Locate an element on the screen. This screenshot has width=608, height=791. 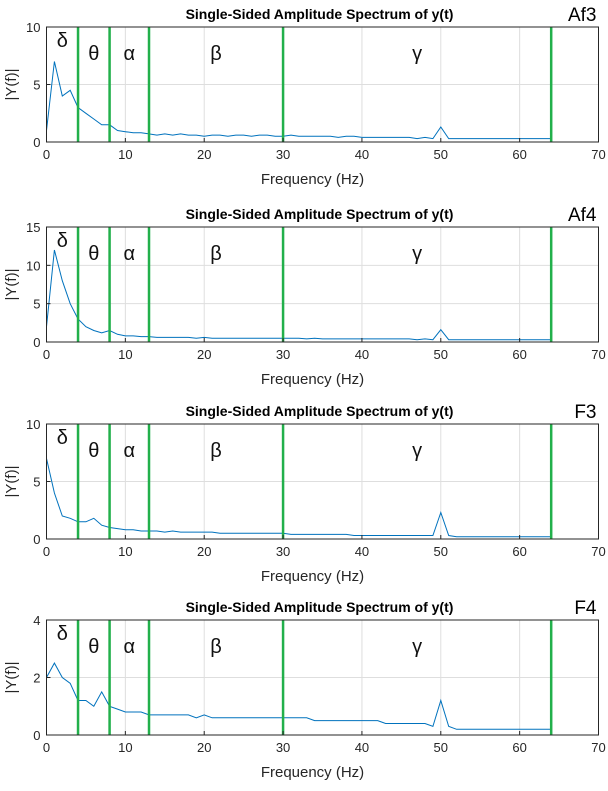
channel-label: Af4 is located at coordinates (582, 215).